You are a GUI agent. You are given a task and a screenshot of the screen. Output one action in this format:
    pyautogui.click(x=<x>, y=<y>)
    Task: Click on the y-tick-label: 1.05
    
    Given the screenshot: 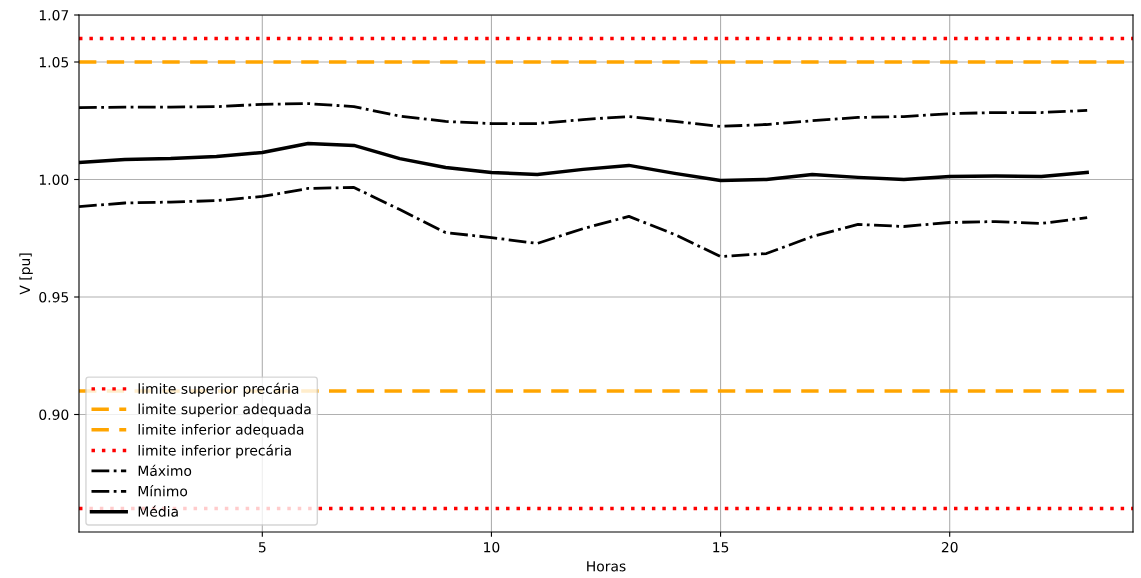 What is the action you would take?
    pyautogui.click(x=54, y=62)
    